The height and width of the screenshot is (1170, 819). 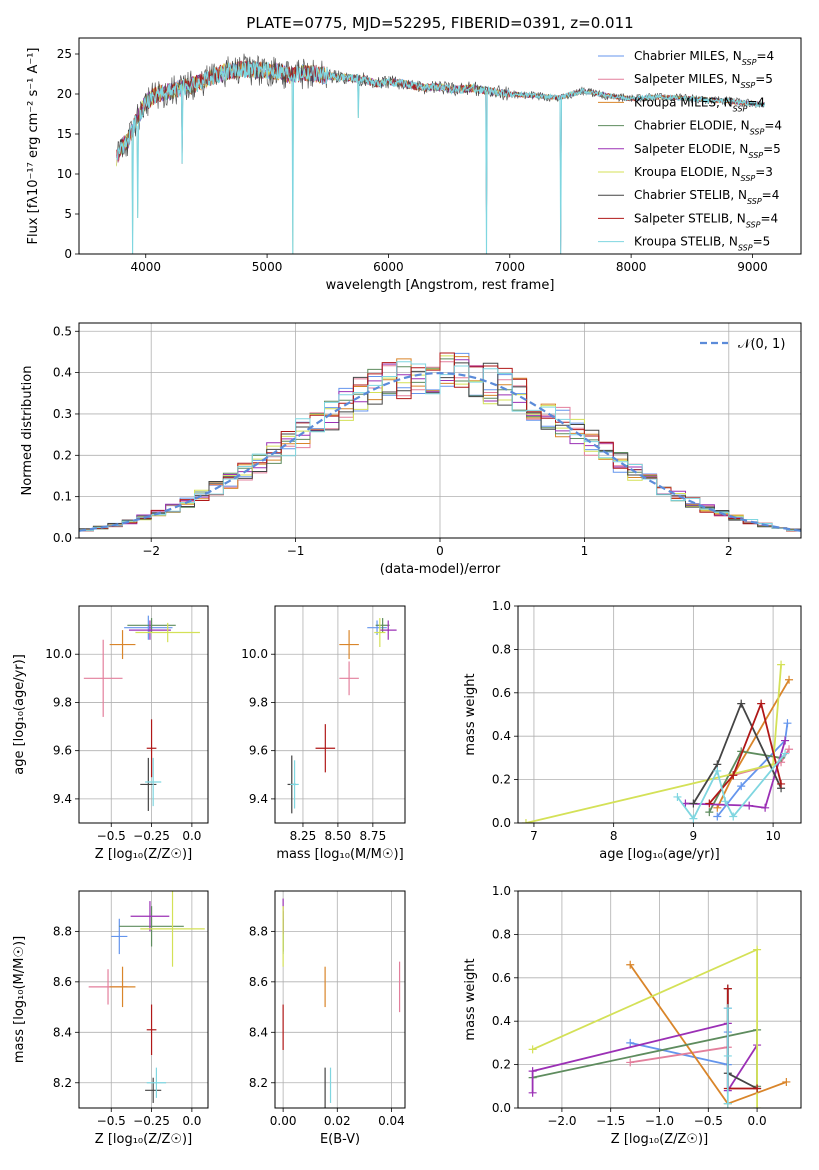 What do you see at coordinates (68, 214) in the screenshot?
I see `y-tick-label: 5` at bounding box center [68, 214].